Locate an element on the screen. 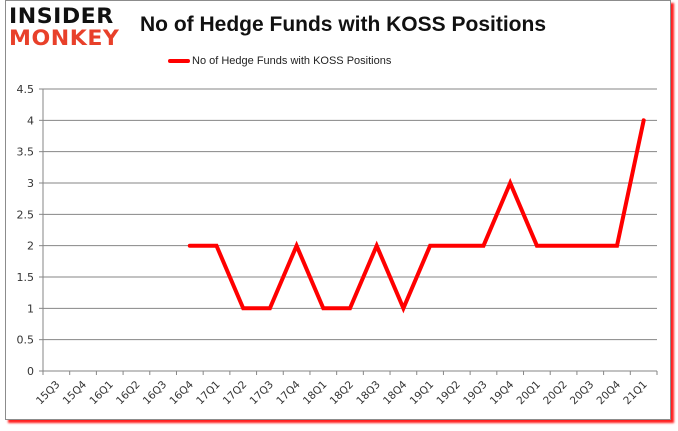  y-tick-label: 2.5 is located at coordinates (26, 214).